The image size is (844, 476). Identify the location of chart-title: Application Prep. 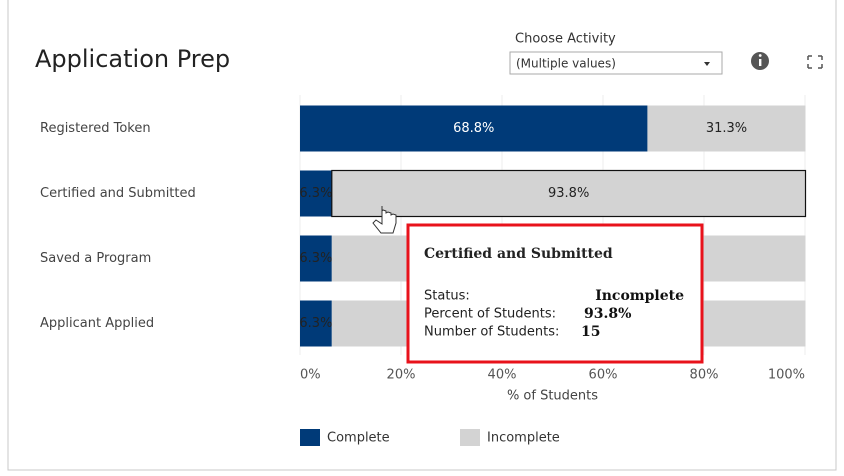
(132, 59).